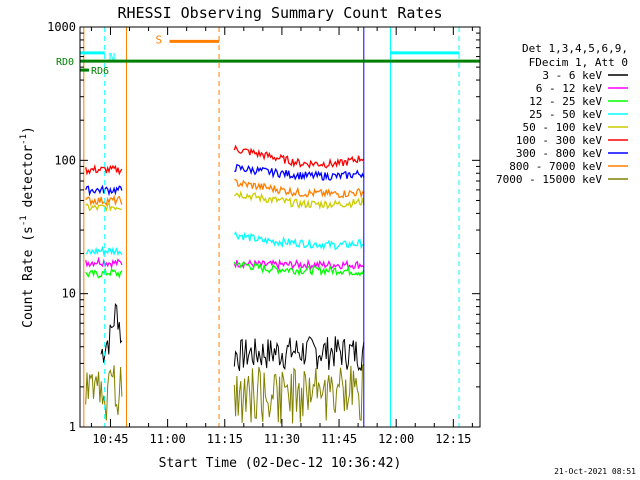 This screenshot has height=480, width=640. Describe the element at coordinates (575, 48) in the screenshot. I see `legend-header-line-1: Det 1,3,4,5,6,9,` at that location.